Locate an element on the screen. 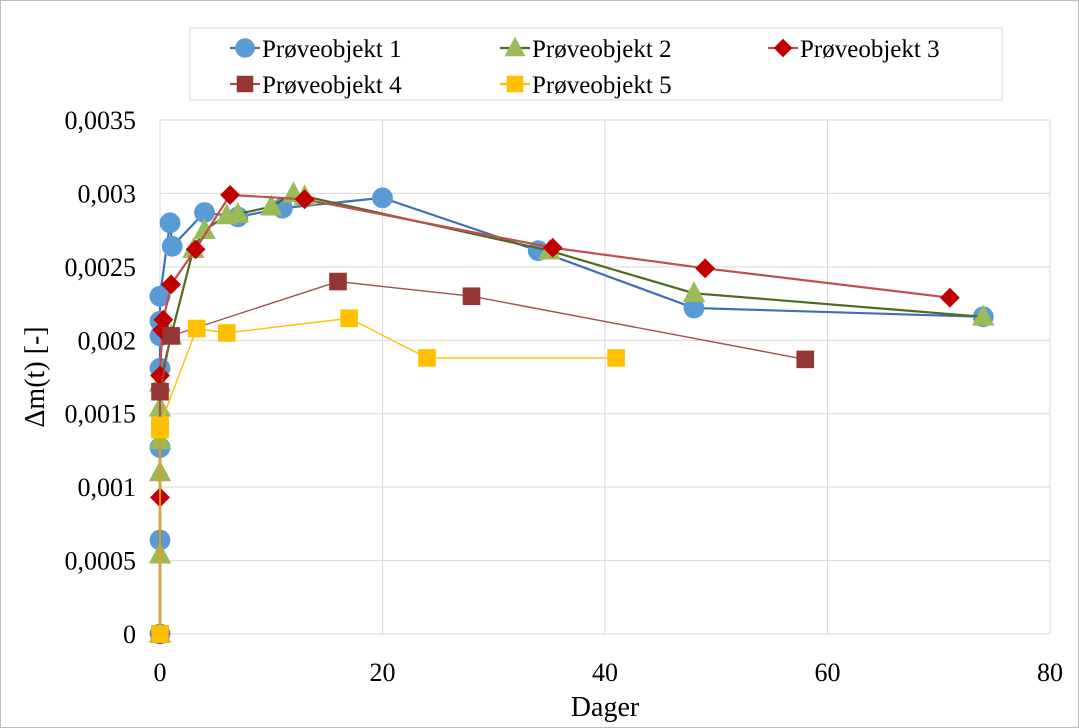 This screenshot has height=728, width=1079. legend-box is located at coordinates (596, 64).